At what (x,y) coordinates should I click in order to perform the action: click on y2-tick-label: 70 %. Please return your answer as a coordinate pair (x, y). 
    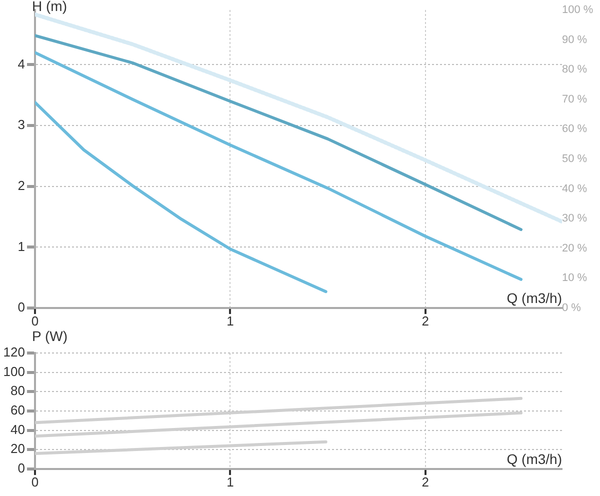
    Looking at the image, I should click on (575, 99).